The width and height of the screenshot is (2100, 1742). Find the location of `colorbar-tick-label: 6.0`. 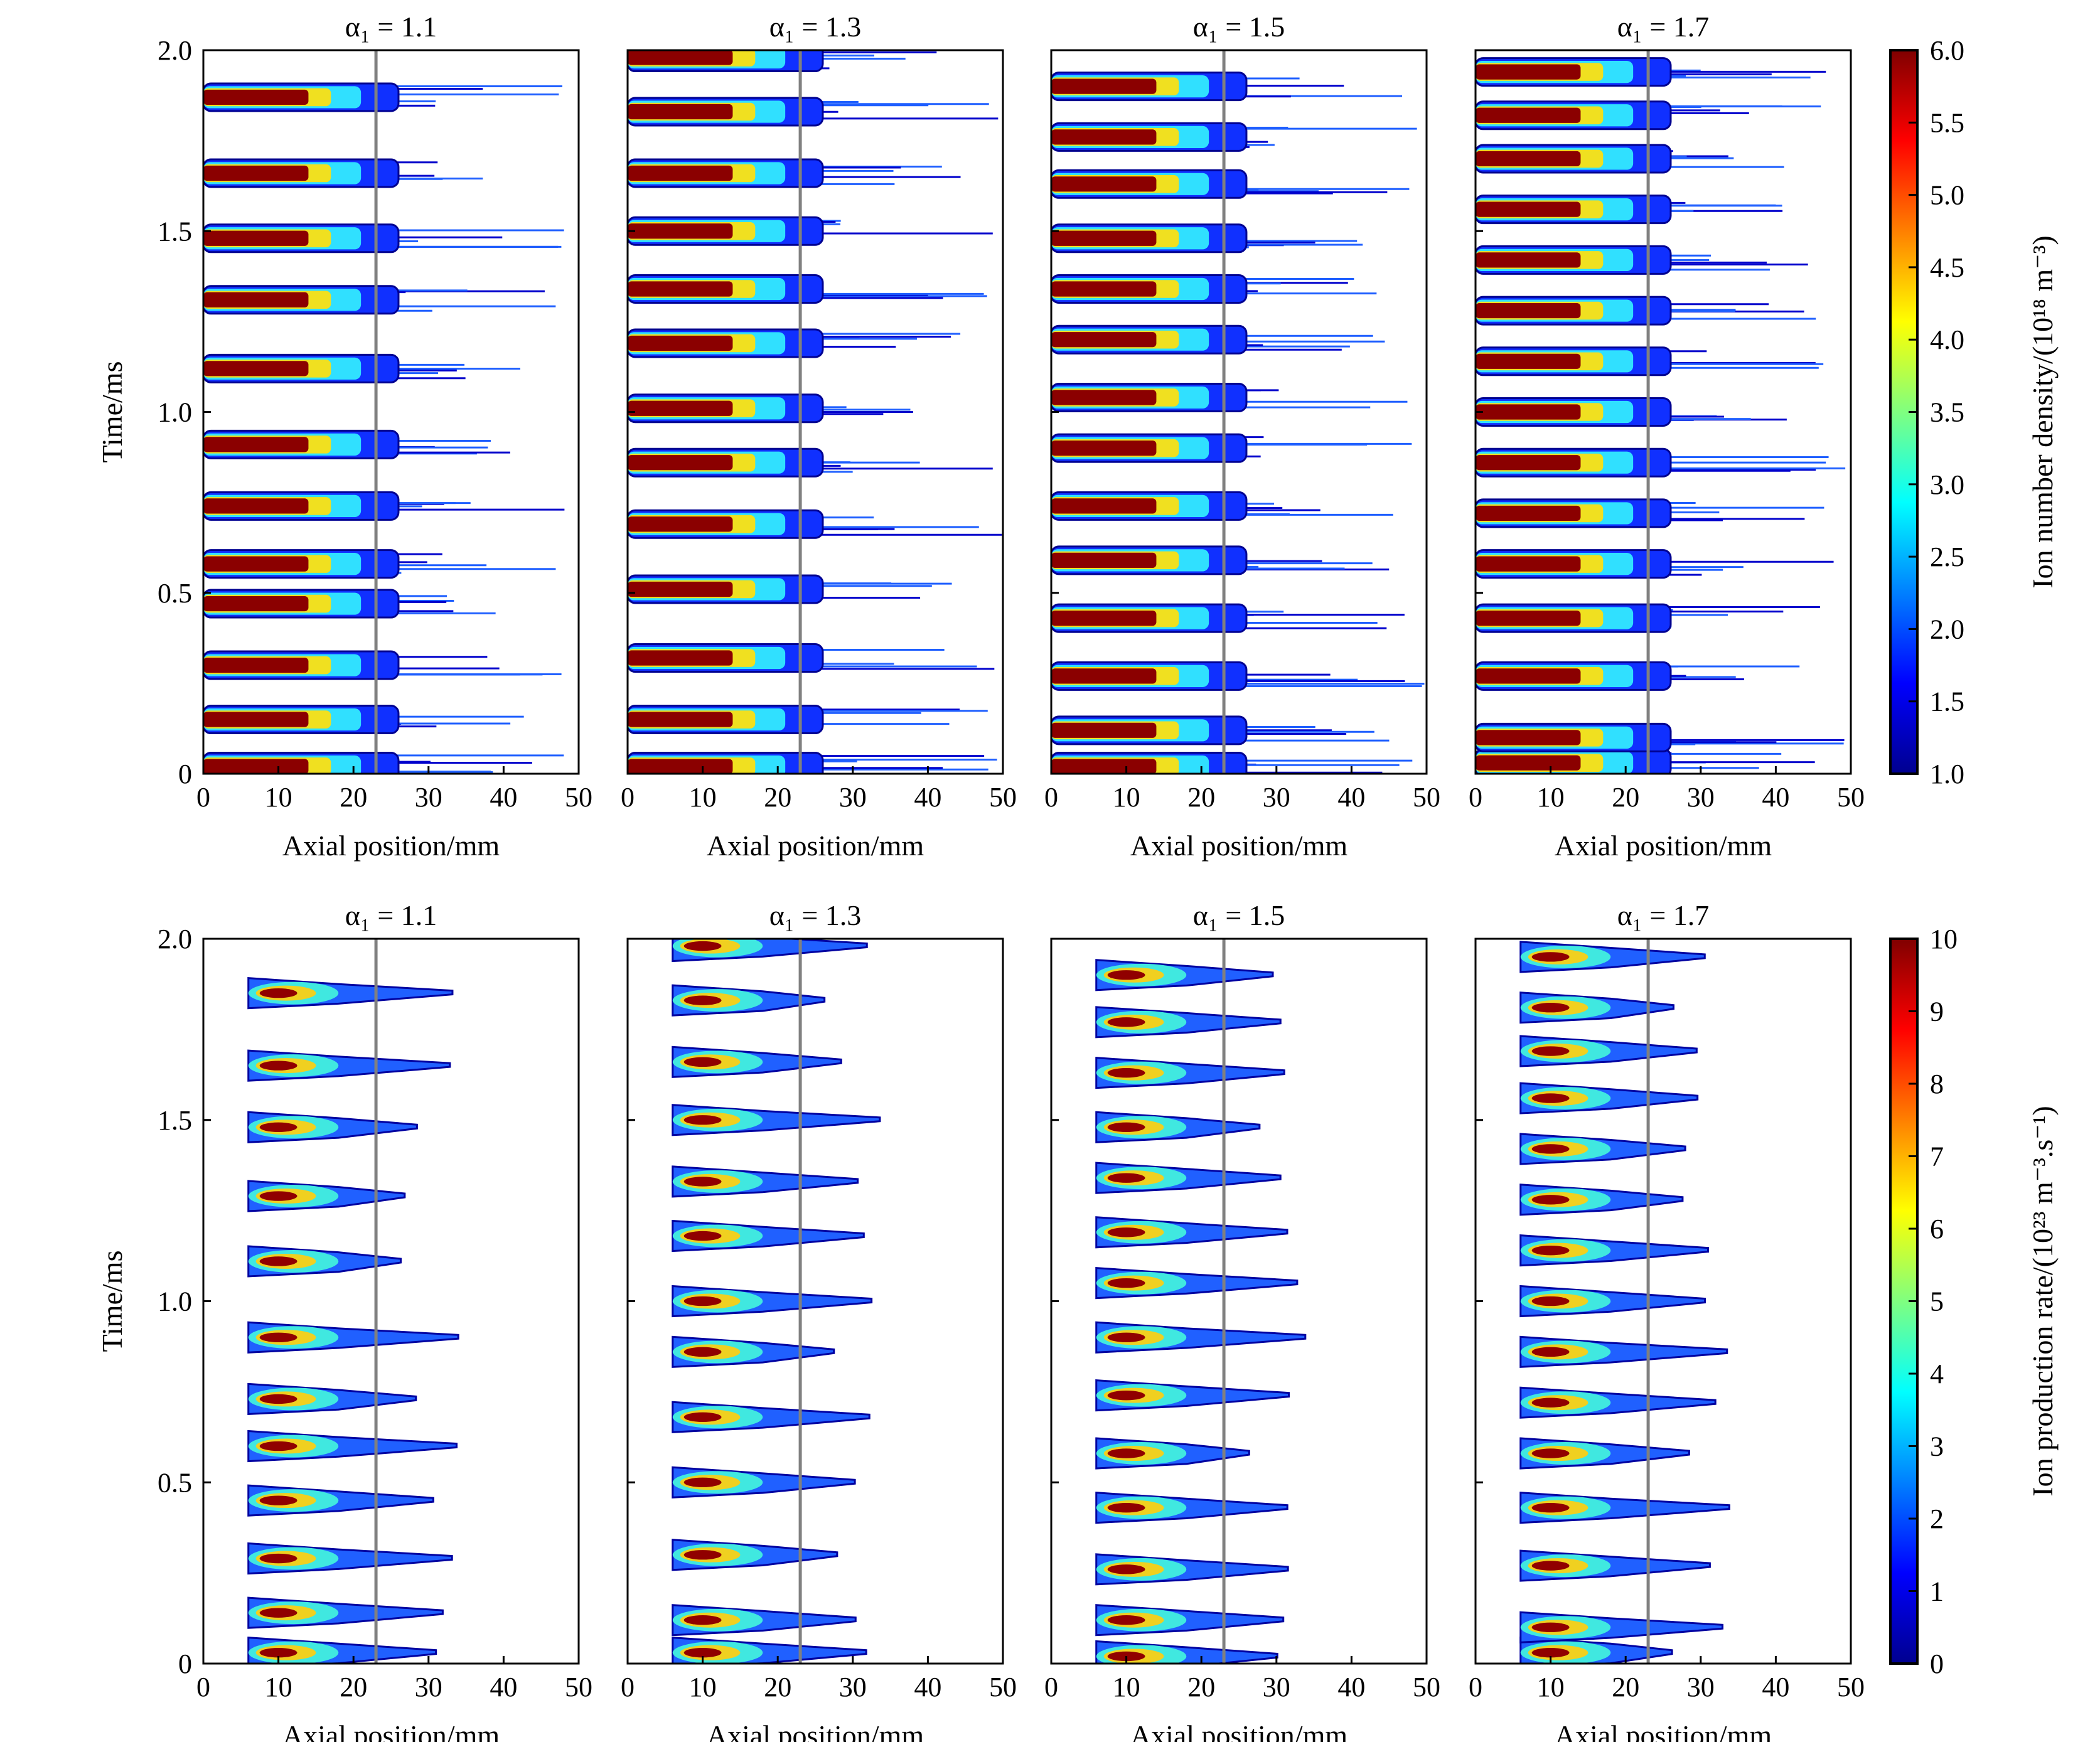

colorbar-tick-label: 6.0 is located at coordinates (1947, 50).